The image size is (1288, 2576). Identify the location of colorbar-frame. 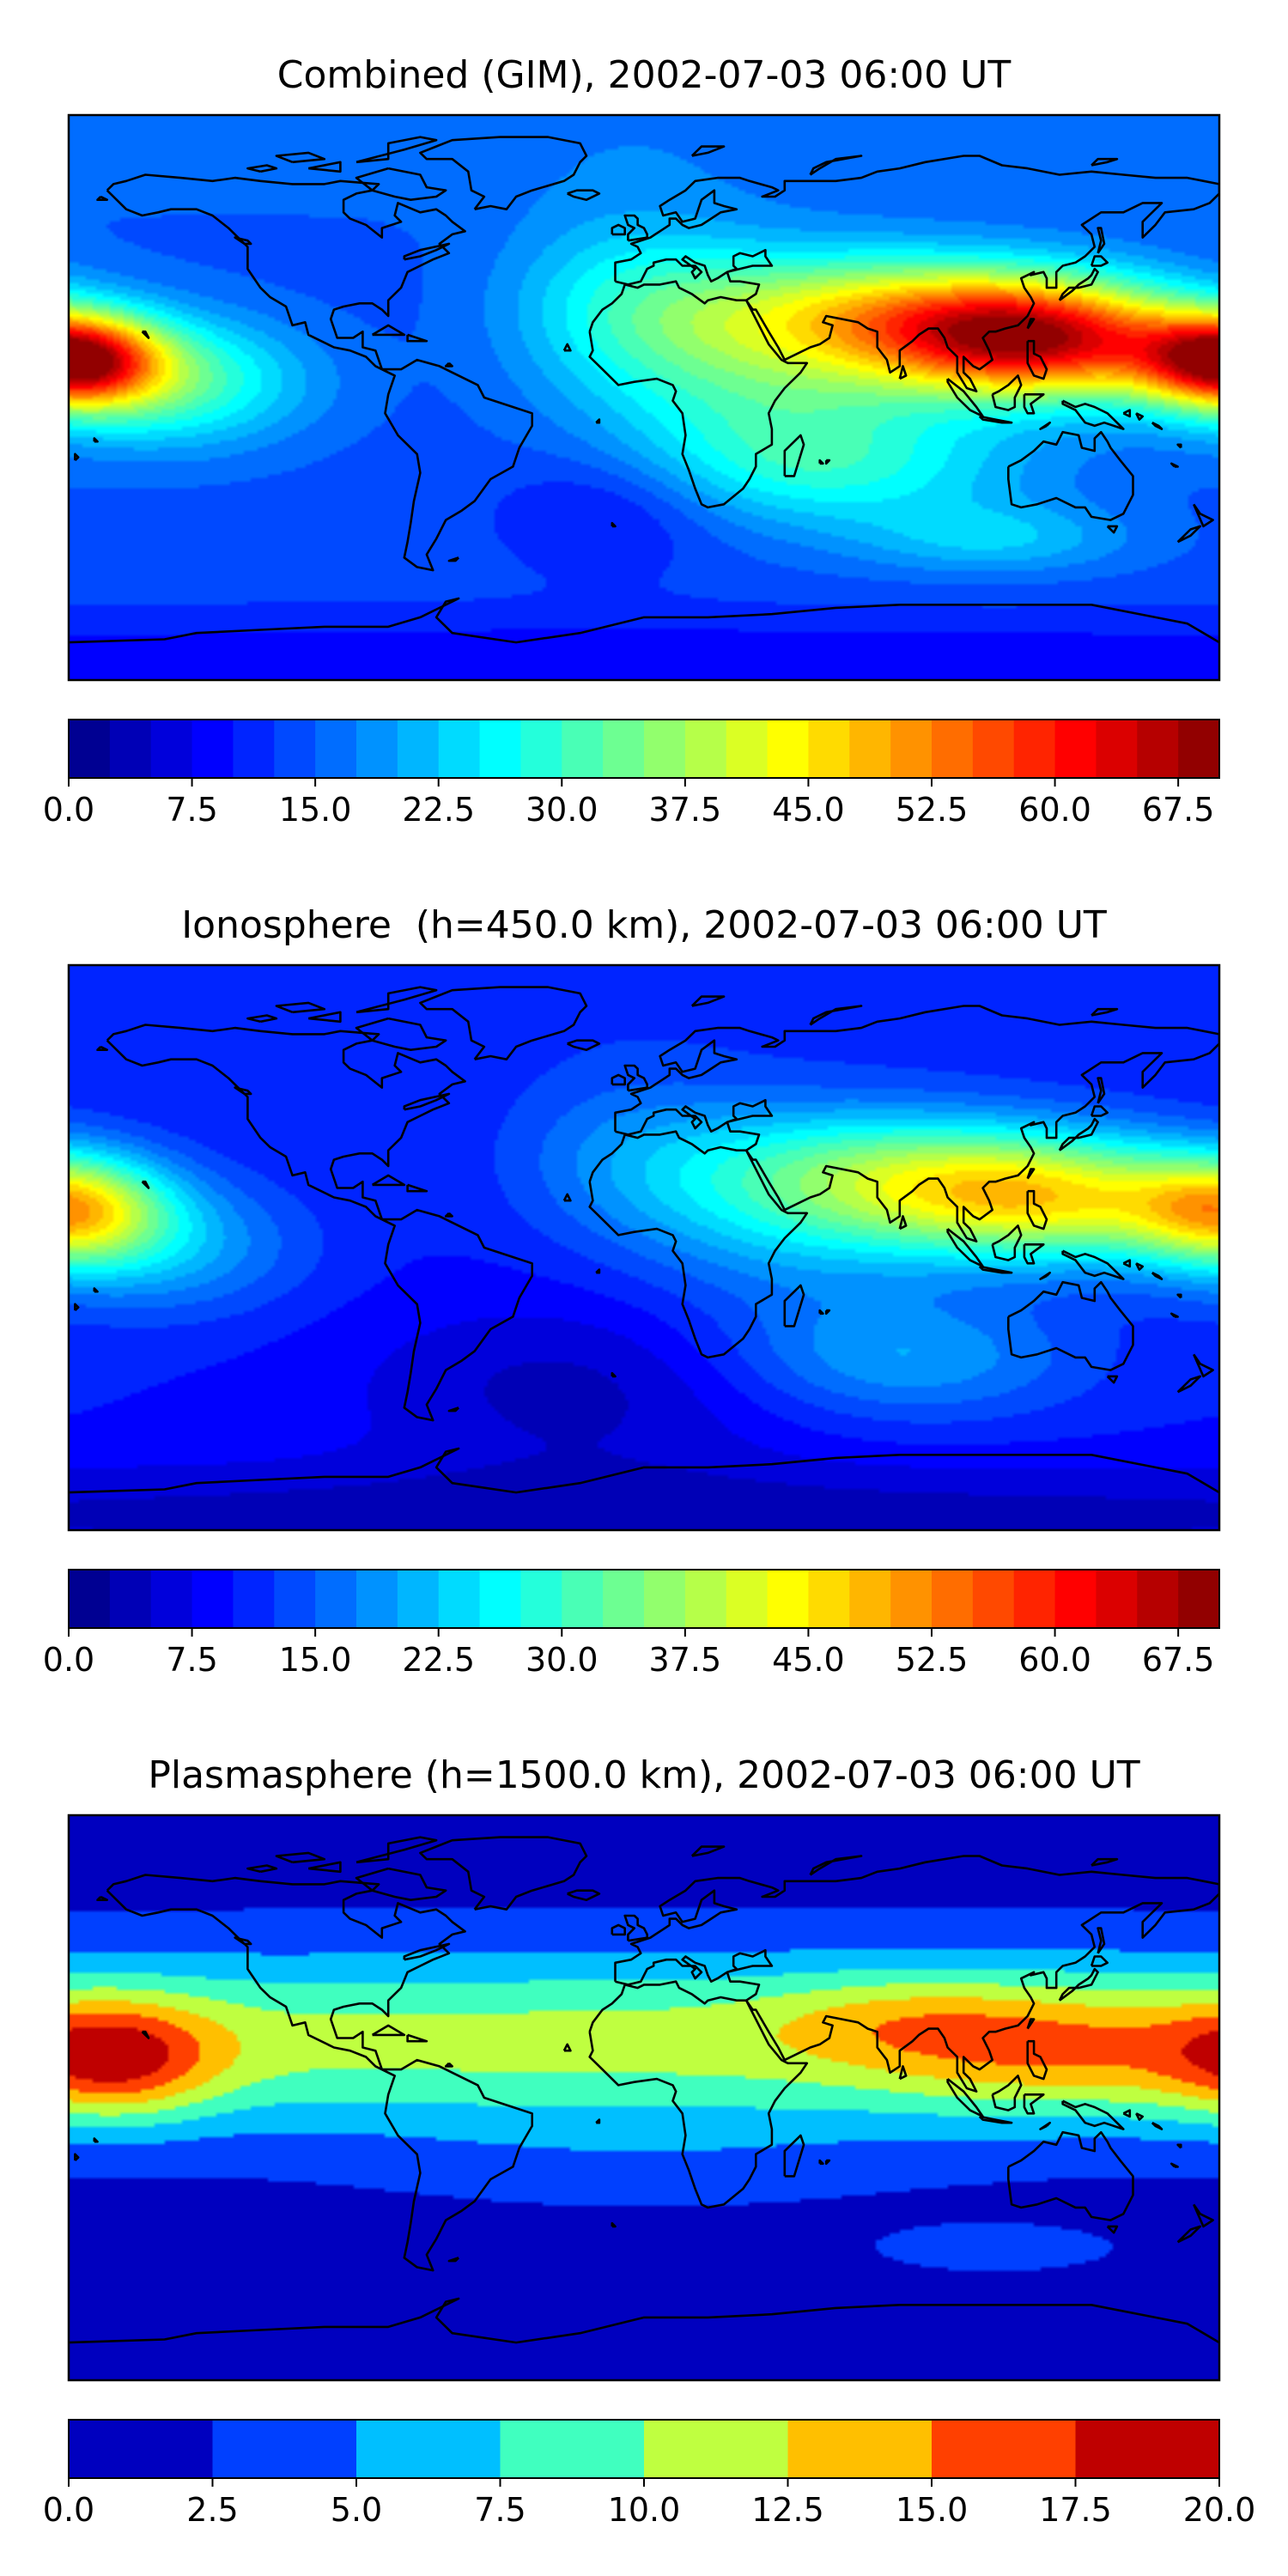
(644, 1599).